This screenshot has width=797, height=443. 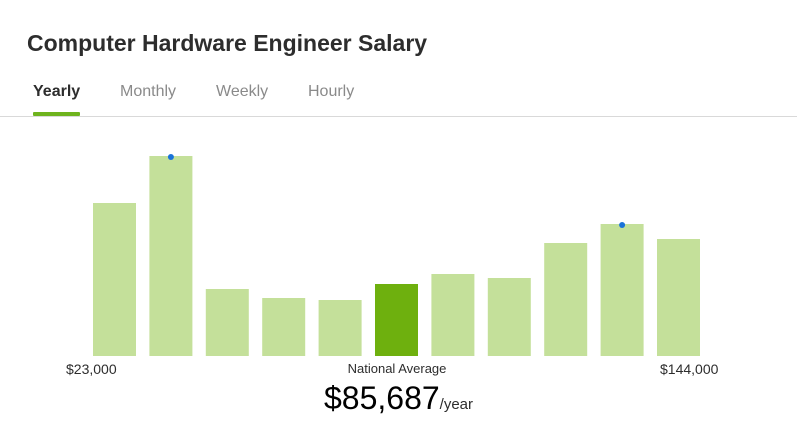 I want to click on min-salary-label: $23,000, so click(x=91, y=369).